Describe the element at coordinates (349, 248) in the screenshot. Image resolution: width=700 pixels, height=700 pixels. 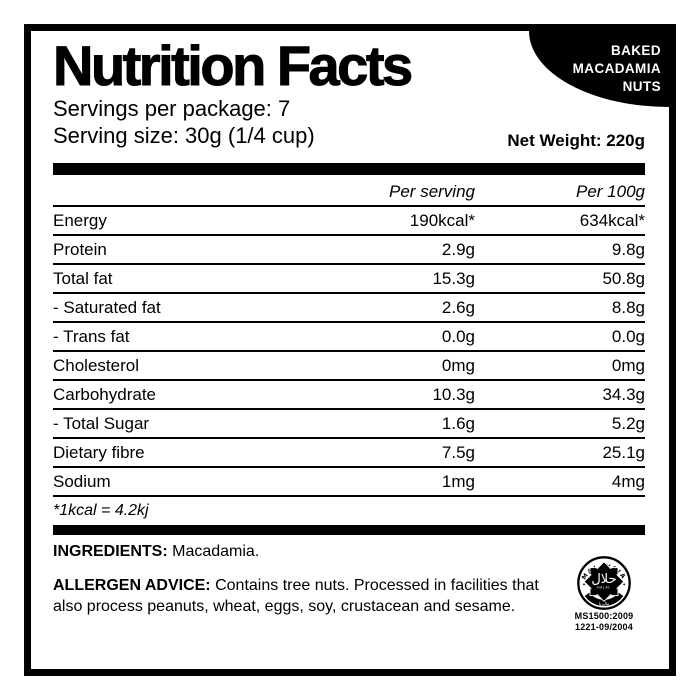
I see `table-row: Protein 2.9g 9.8g` at that location.